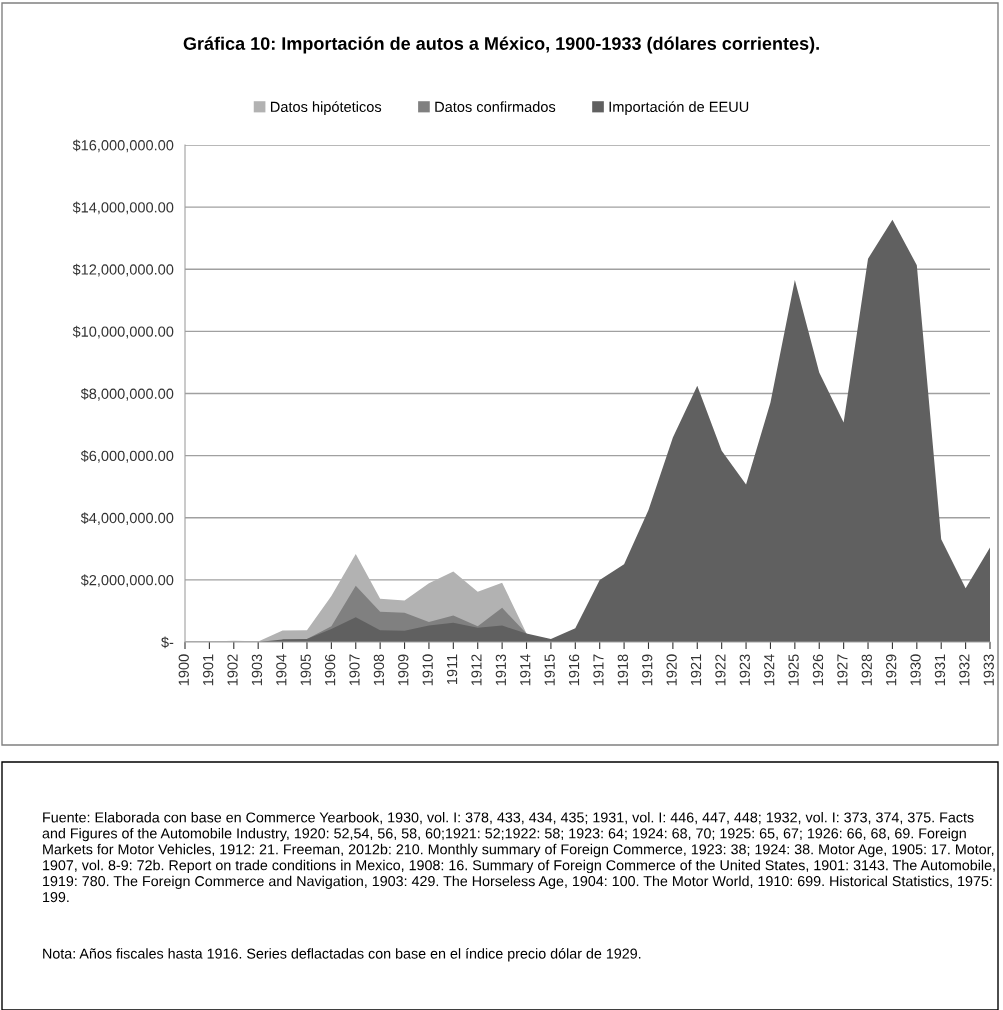 This screenshot has height=1010, width=1003. What do you see at coordinates (305, 670) in the screenshot?
I see `x-tick-label: 1905` at bounding box center [305, 670].